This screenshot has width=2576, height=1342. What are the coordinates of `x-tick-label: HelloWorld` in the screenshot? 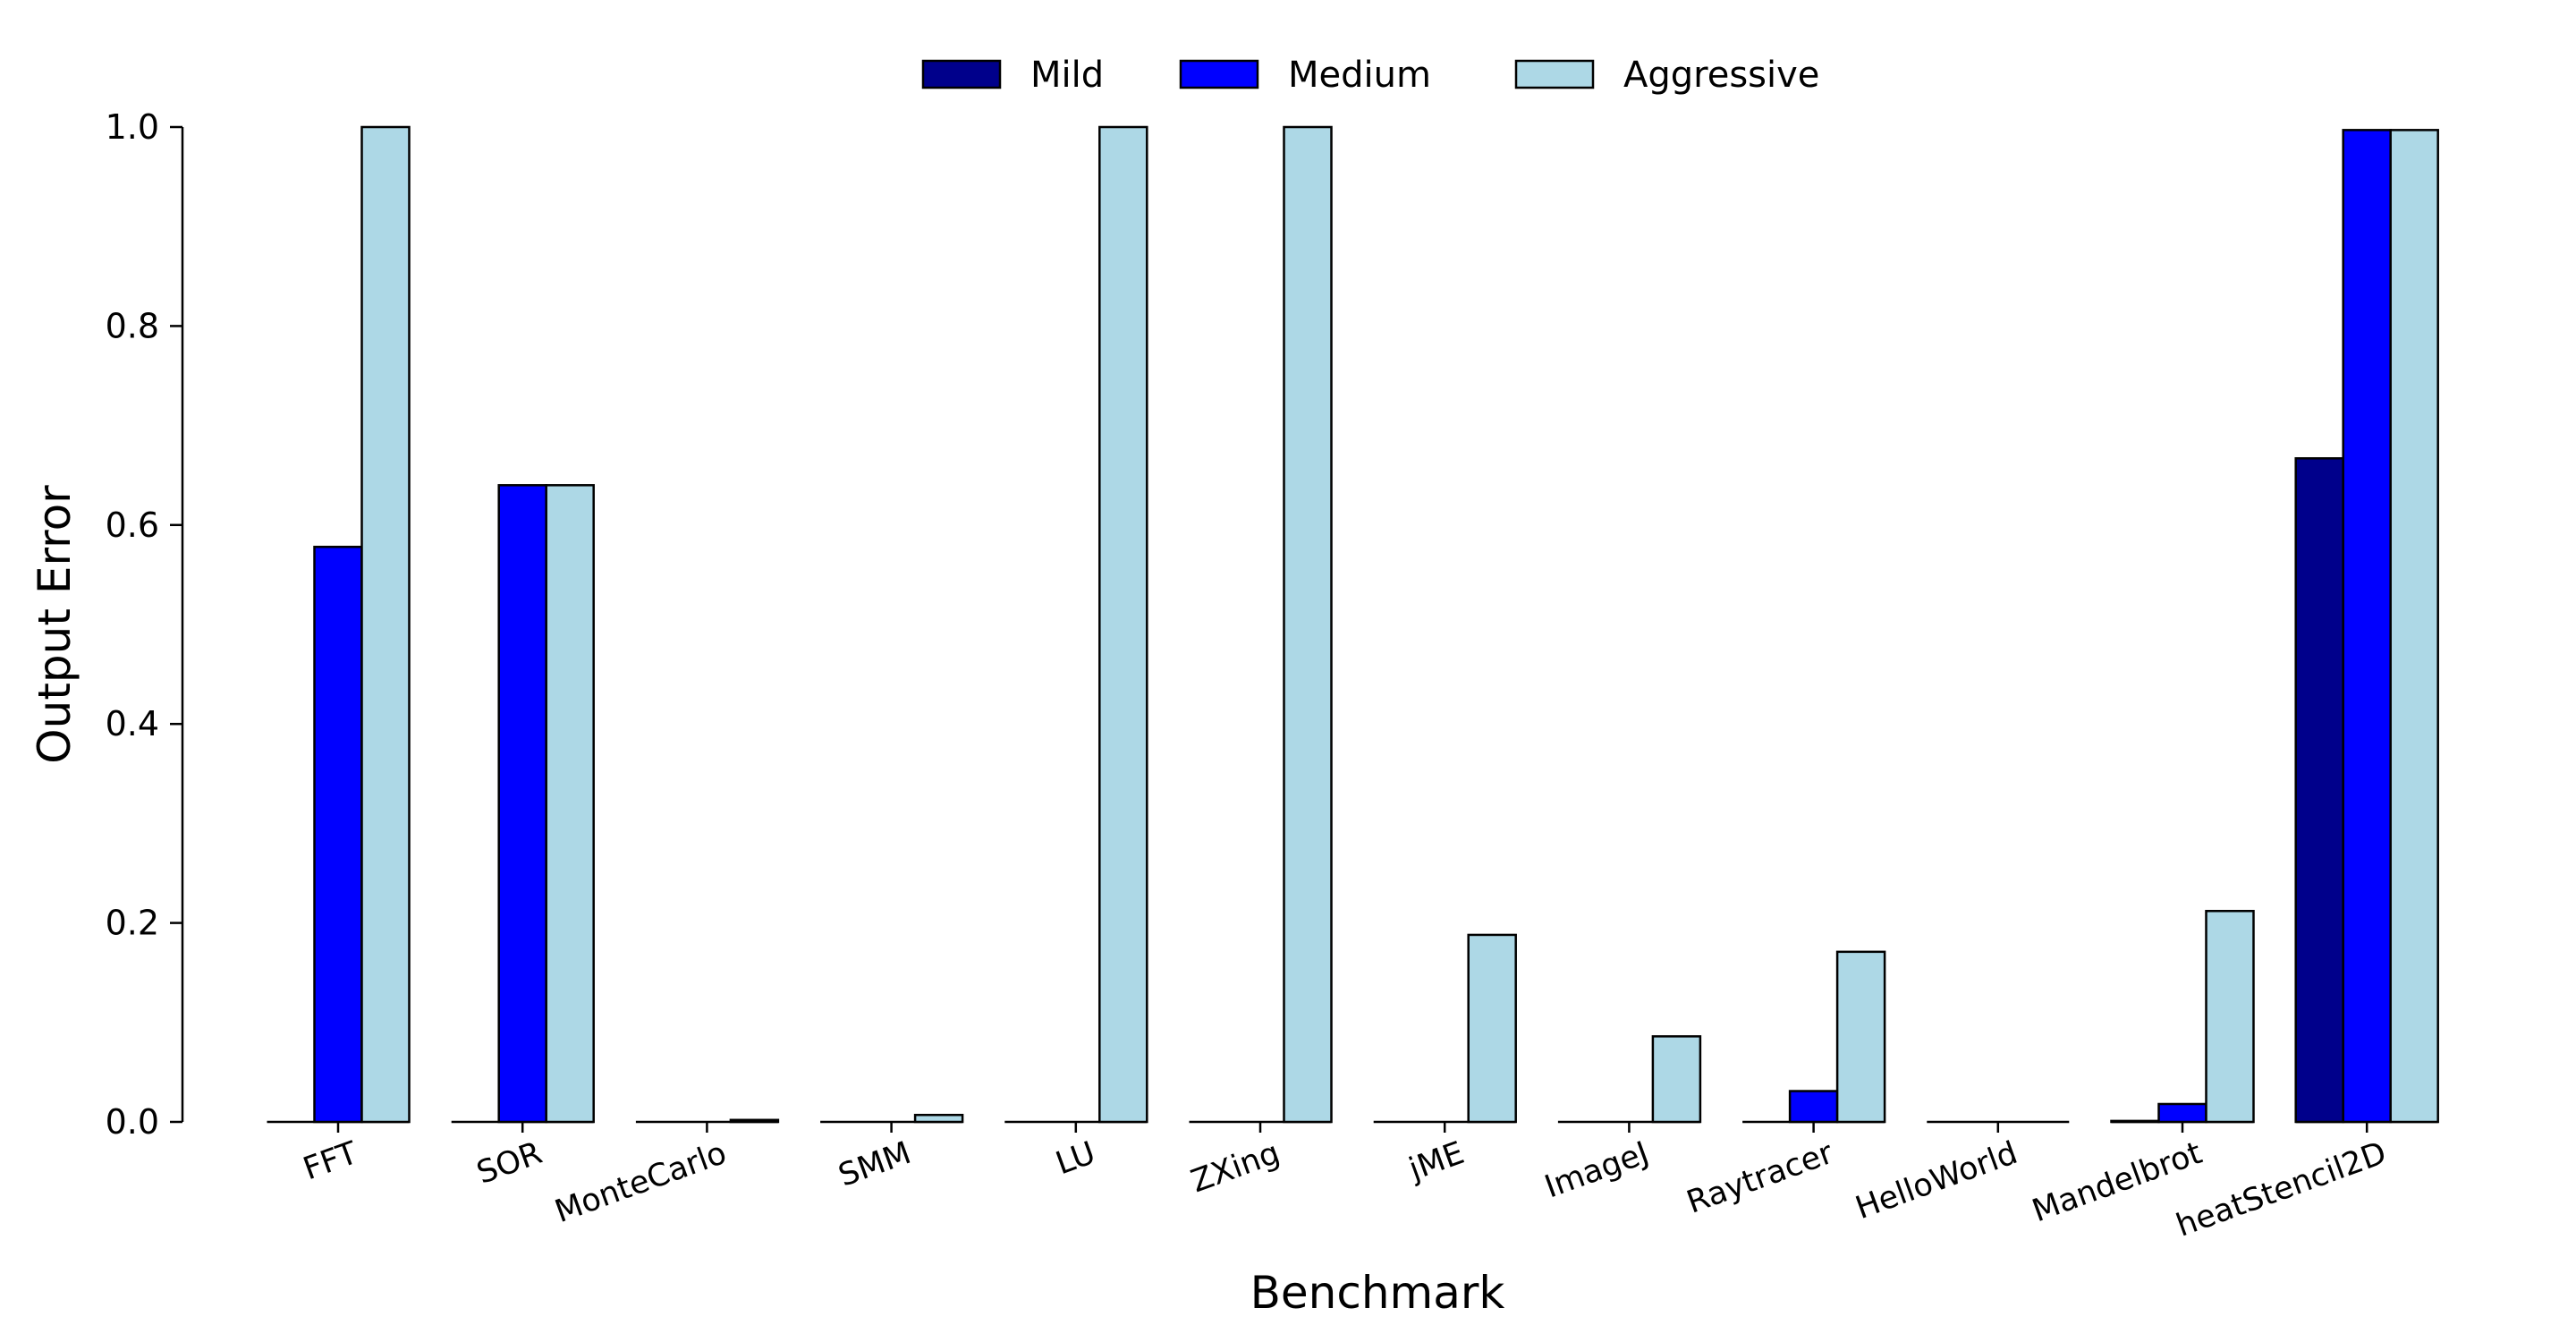 It's located at (1937, 1181).